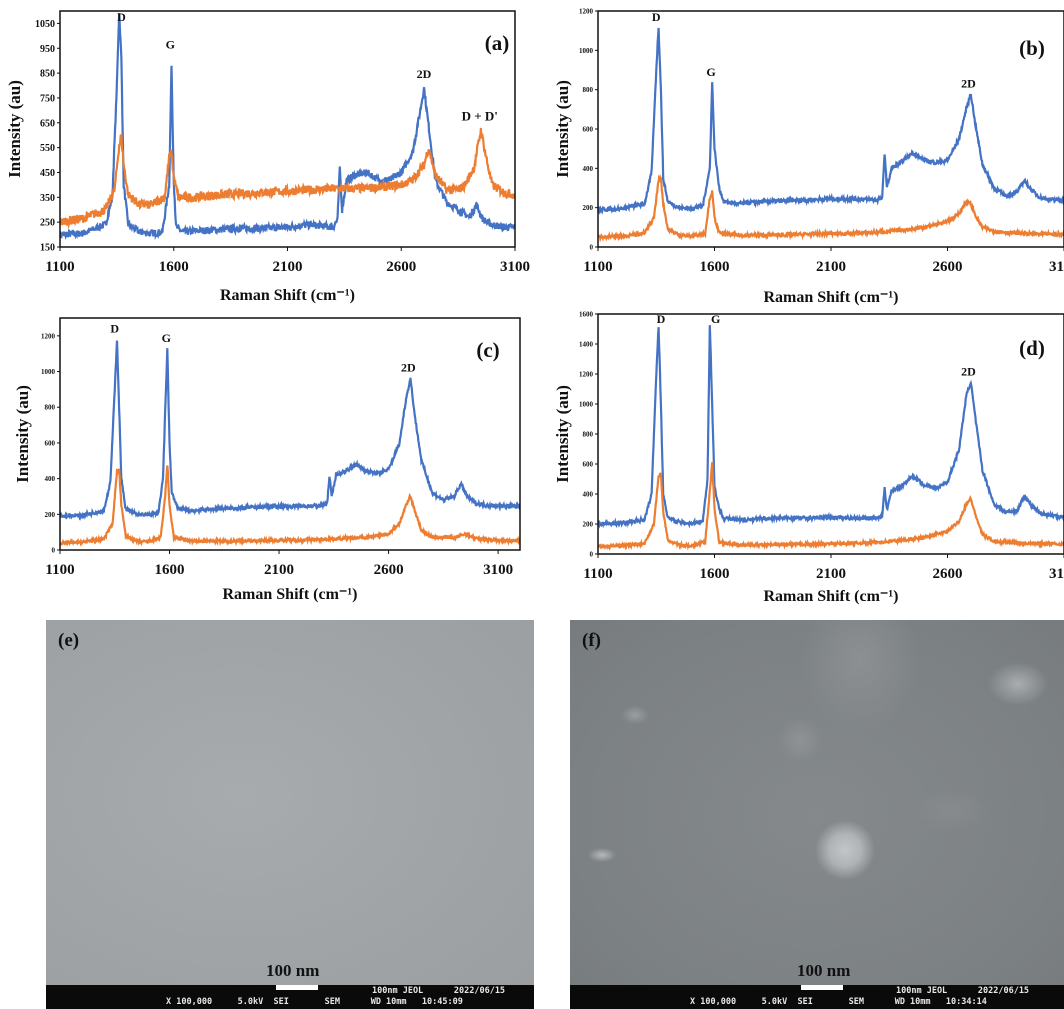 This screenshot has width=1064, height=1009. What do you see at coordinates (69, 640) in the screenshot?
I see `panel-label-e: (e)` at bounding box center [69, 640].